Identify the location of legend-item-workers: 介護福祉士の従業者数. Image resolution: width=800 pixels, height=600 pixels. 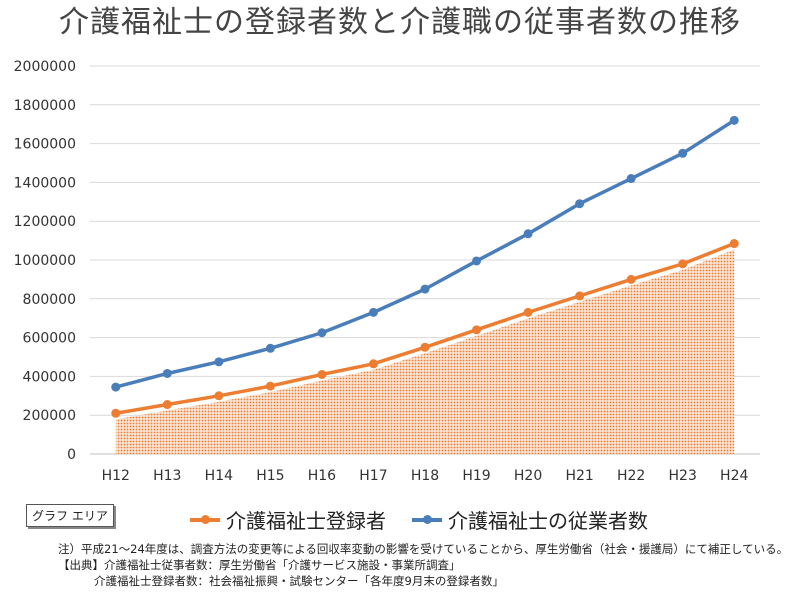
(530, 519).